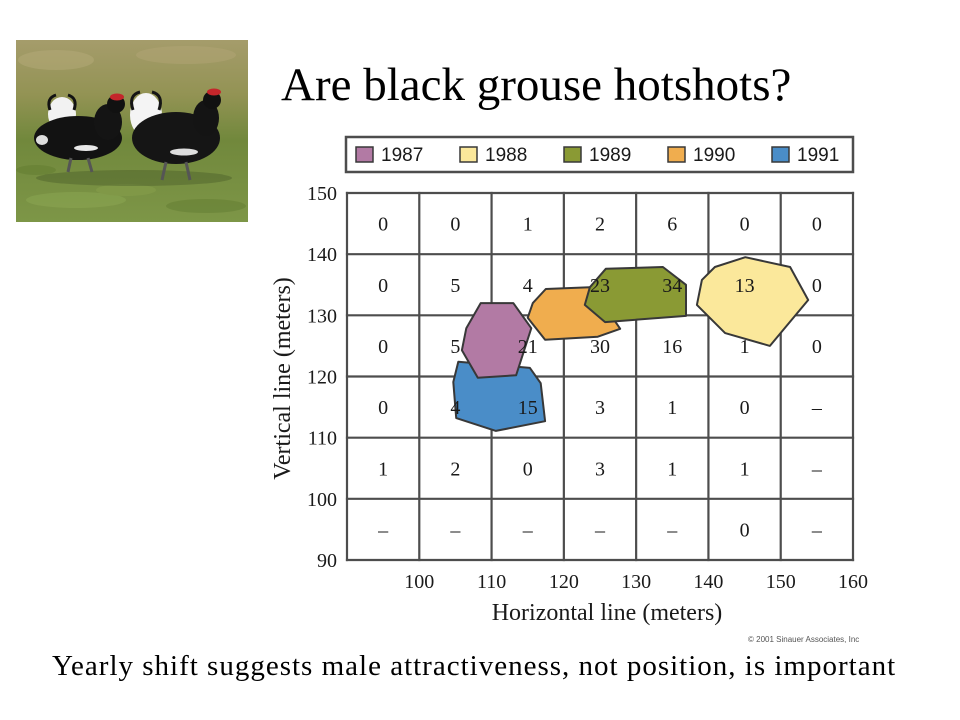 The height and width of the screenshot is (720, 960). Describe the element at coordinates (781, 582) in the screenshot. I see `x-tick-label: 150` at that location.